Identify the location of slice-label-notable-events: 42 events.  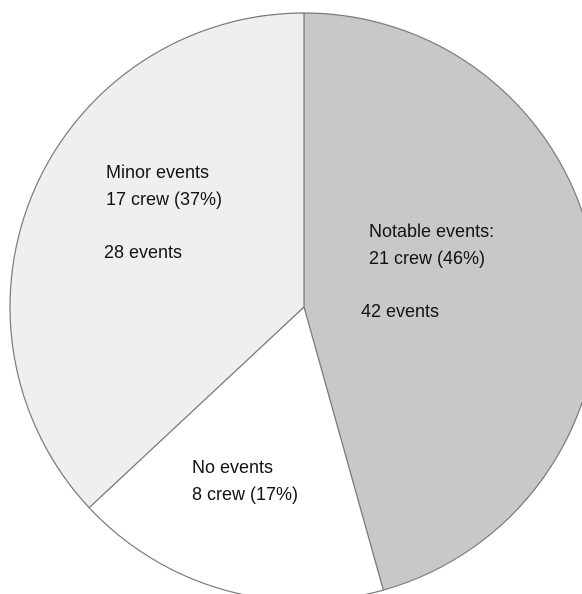
(400, 311).